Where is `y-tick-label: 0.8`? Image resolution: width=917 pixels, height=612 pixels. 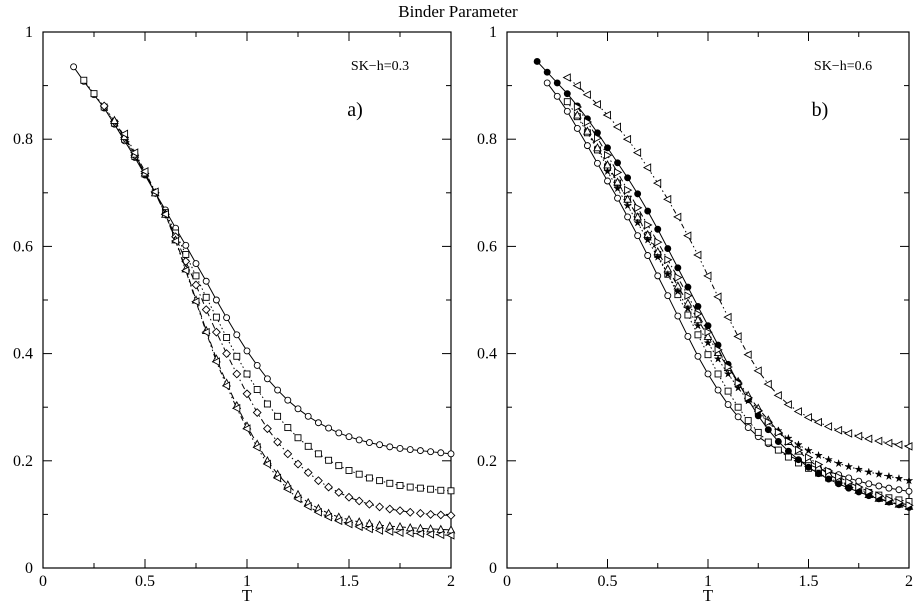 y-tick-label: 0.8 is located at coordinates (487, 139).